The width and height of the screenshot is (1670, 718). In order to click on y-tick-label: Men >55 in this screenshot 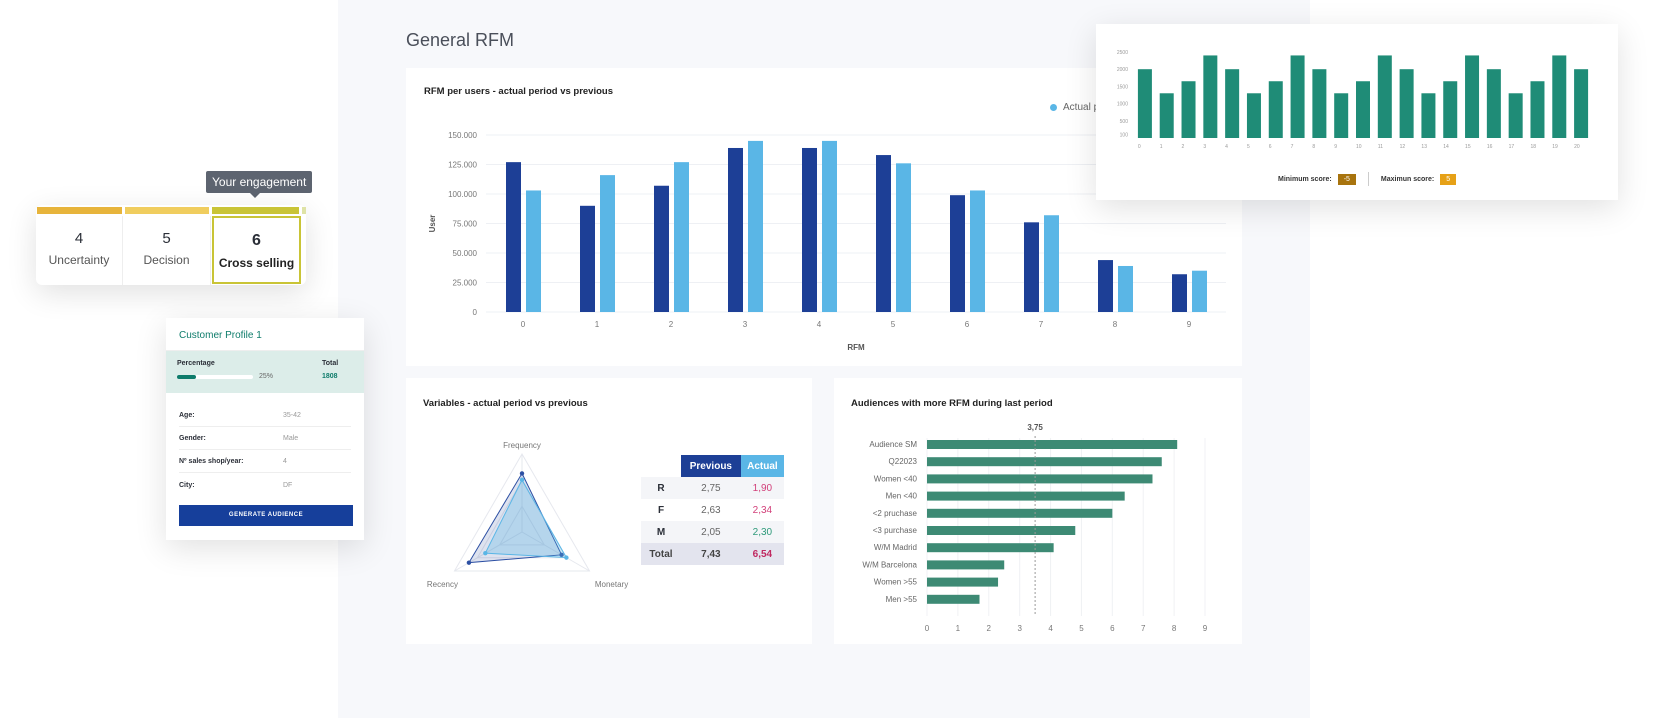, I will do `click(902, 599)`.